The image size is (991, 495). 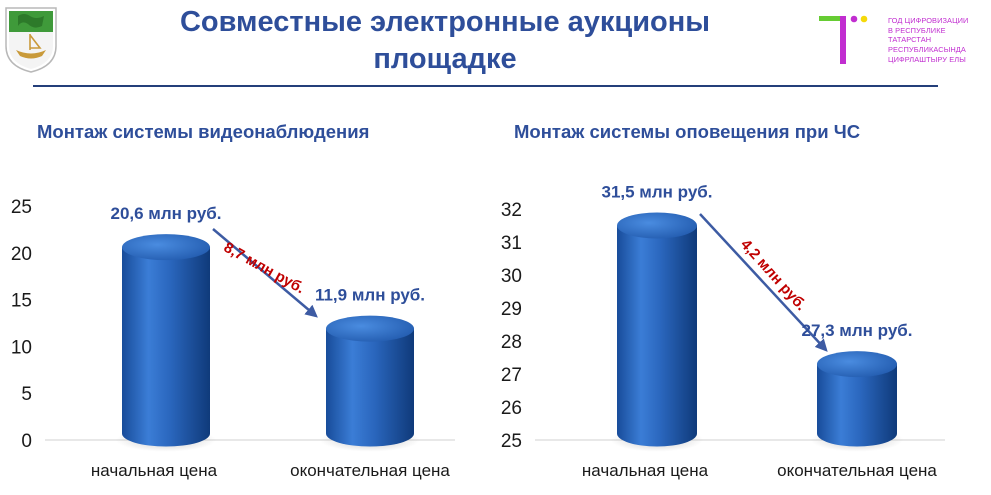 I want to click on chart-1-ytick-label: 0, so click(x=26, y=441).